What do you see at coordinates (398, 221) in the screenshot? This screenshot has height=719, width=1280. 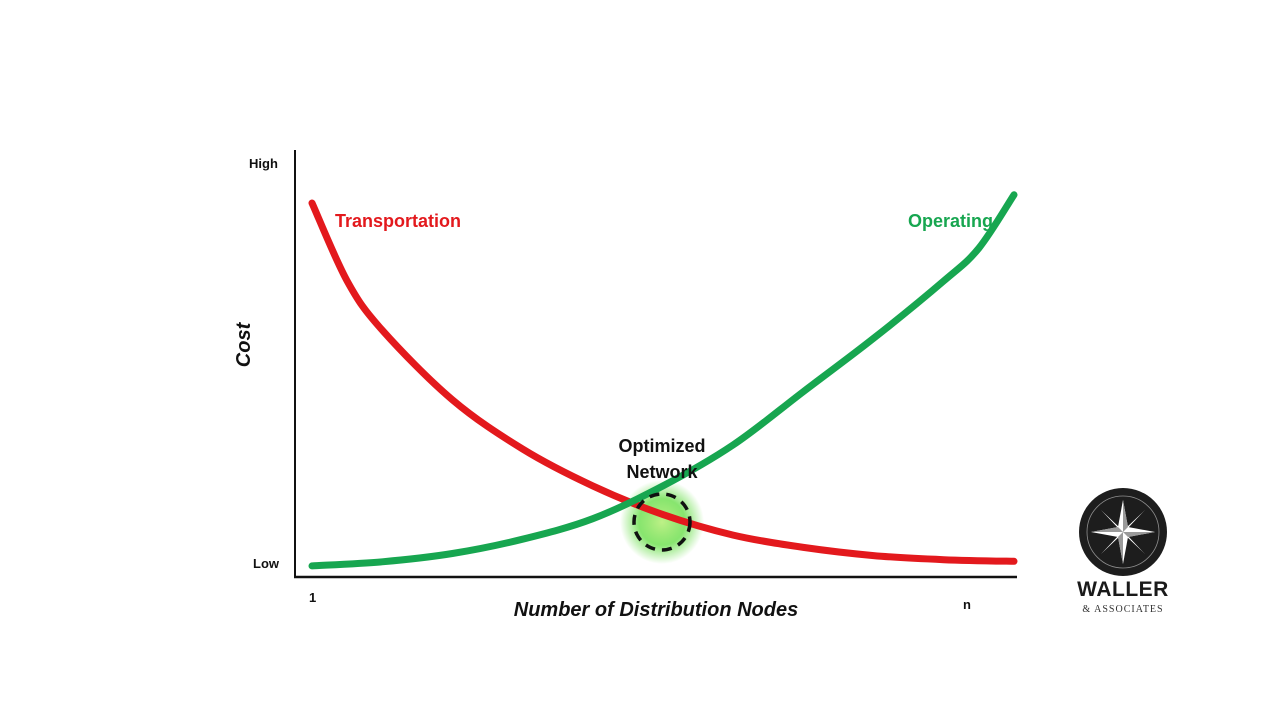 I see `series-label-transportation: Transportation` at bounding box center [398, 221].